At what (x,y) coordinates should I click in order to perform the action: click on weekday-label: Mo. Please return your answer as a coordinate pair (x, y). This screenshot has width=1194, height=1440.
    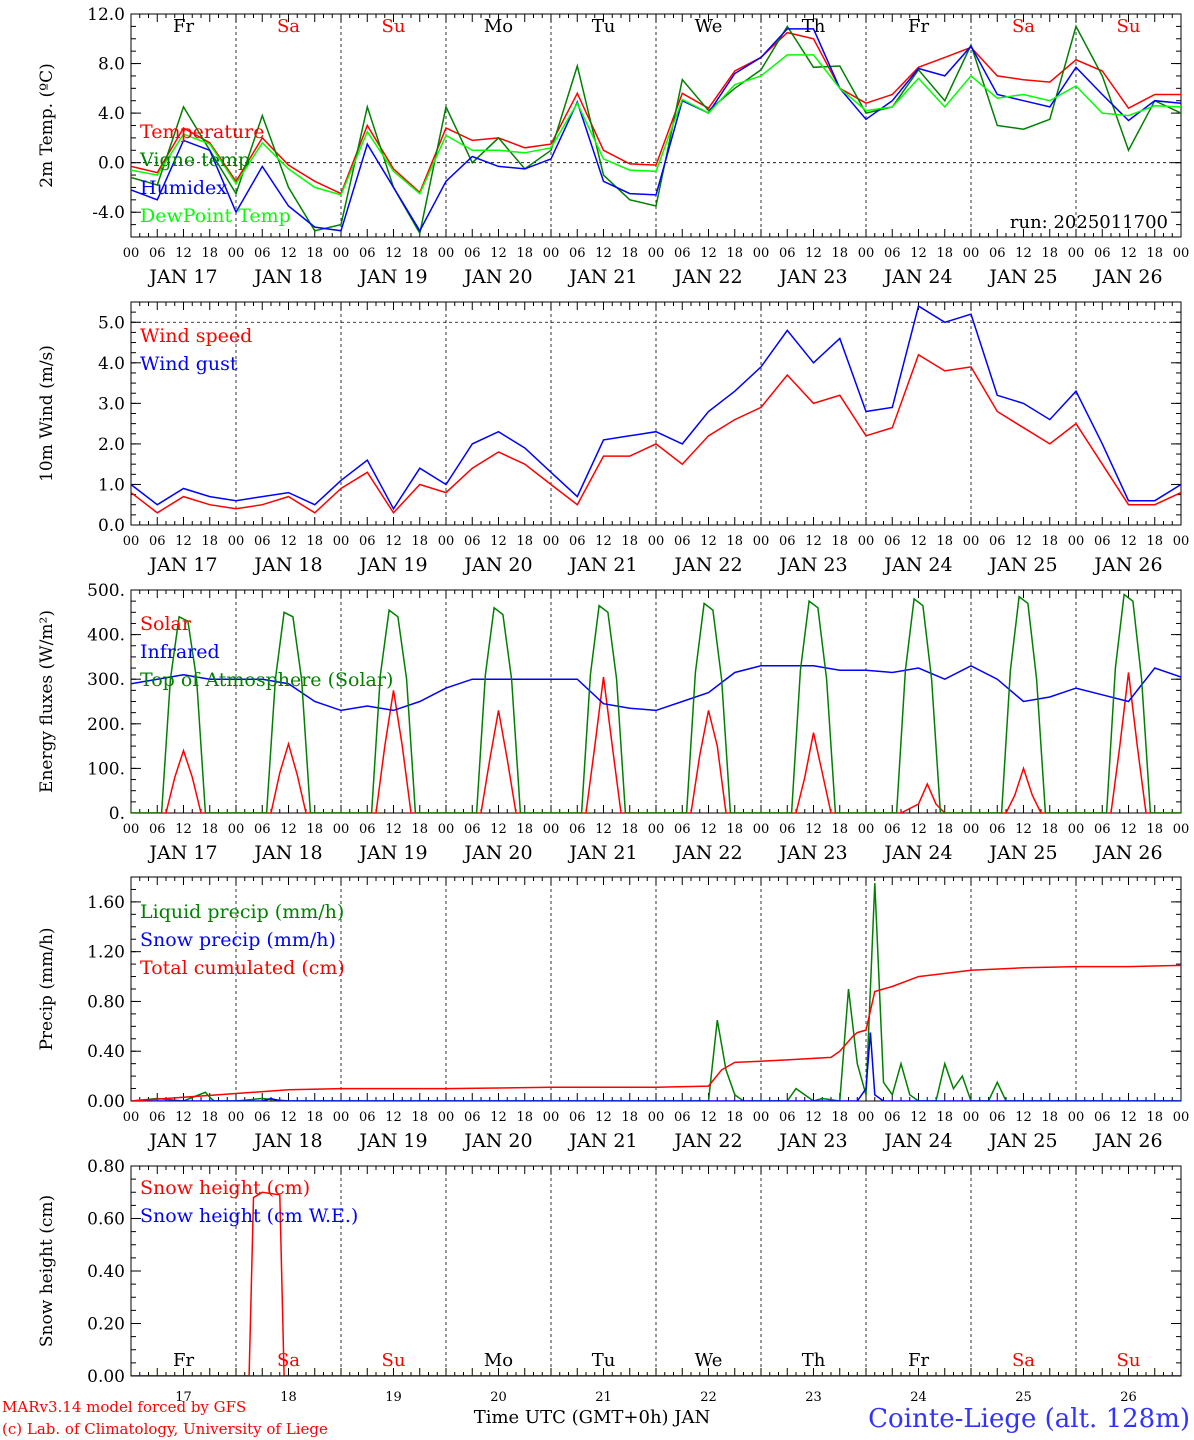
    Looking at the image, I should click on (498, 1360).